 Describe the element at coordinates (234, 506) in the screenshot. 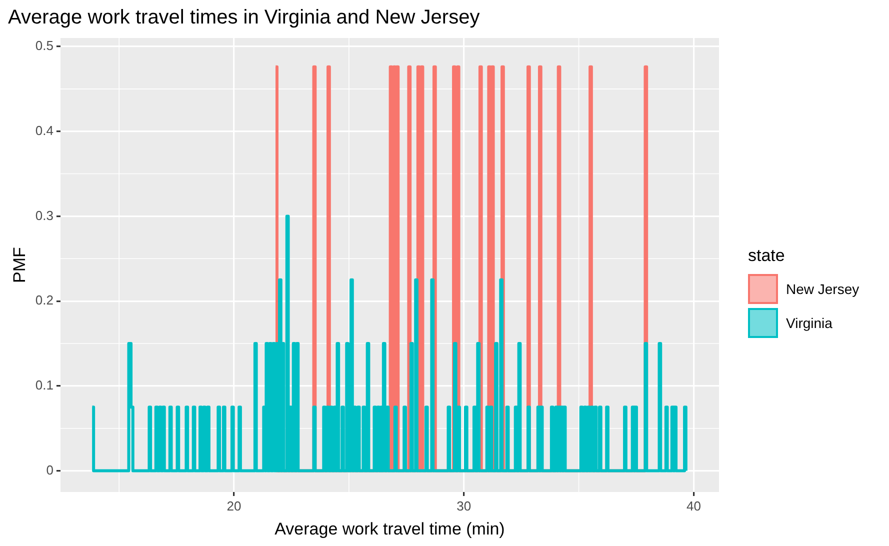

I see `x-tick-label: 20` at that location.